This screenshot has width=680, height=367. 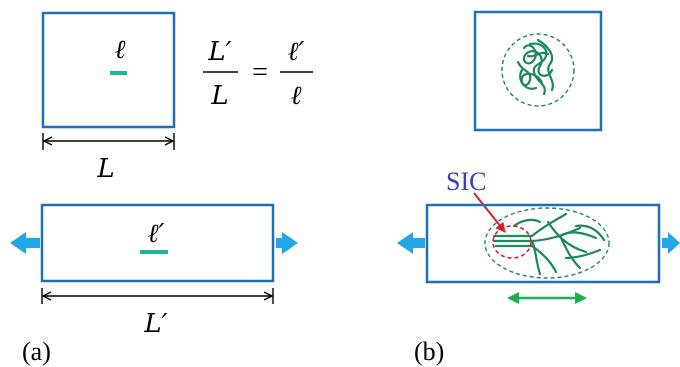 What do you see at coordinates (219, 96) in the screenshot?
I see `eq-denominator-left: L` at bounding box center [219, 96].